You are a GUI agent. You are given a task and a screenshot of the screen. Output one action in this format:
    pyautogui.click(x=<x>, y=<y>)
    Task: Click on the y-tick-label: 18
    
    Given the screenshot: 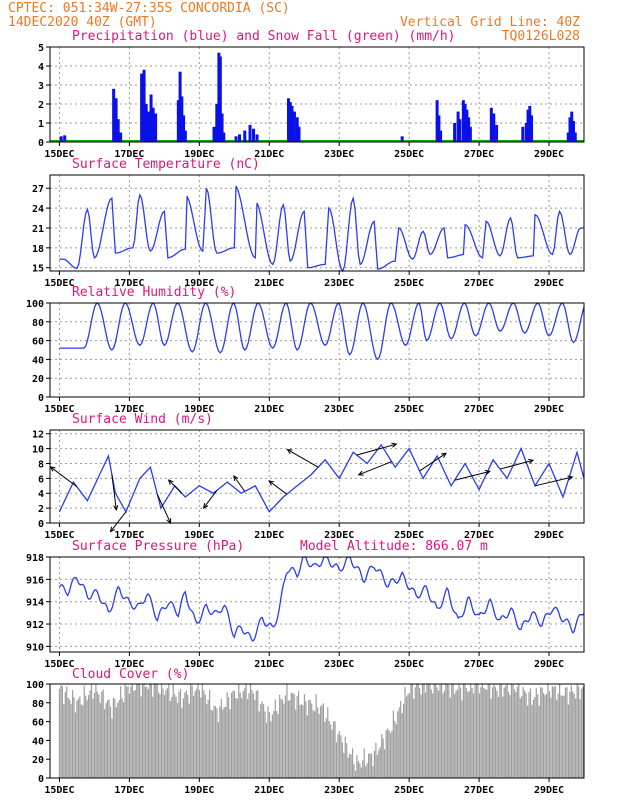 What is the action you would take?
    pyautogui.click(x=38, y=249)
    